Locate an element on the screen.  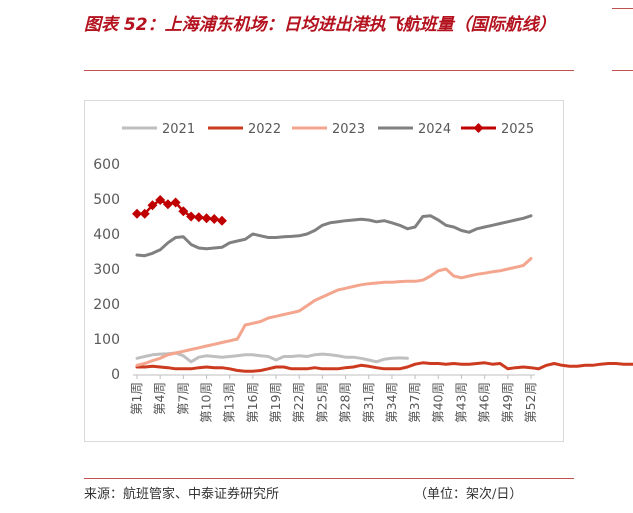
legend-item-2023: 2023 is located at coordinates (328, 129).